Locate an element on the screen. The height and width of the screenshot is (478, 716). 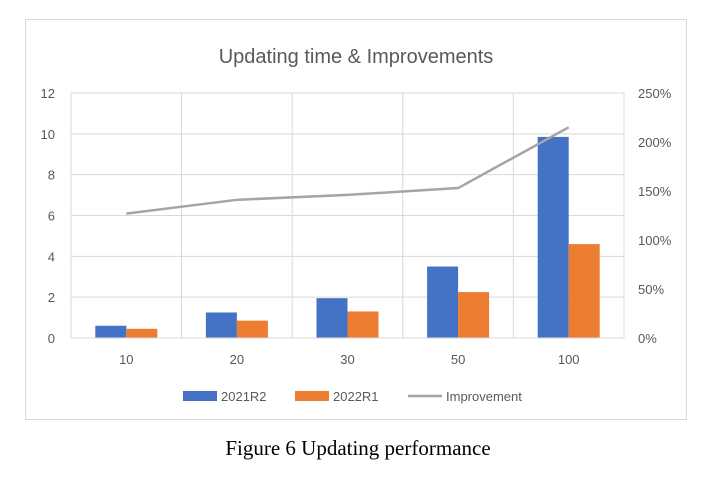
y-right-tick-label: 200% is located at coordinates (655, 142).